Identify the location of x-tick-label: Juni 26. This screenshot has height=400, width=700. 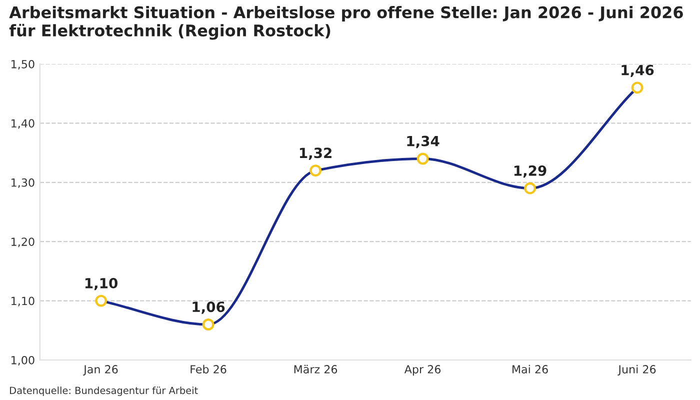
(637, 370).